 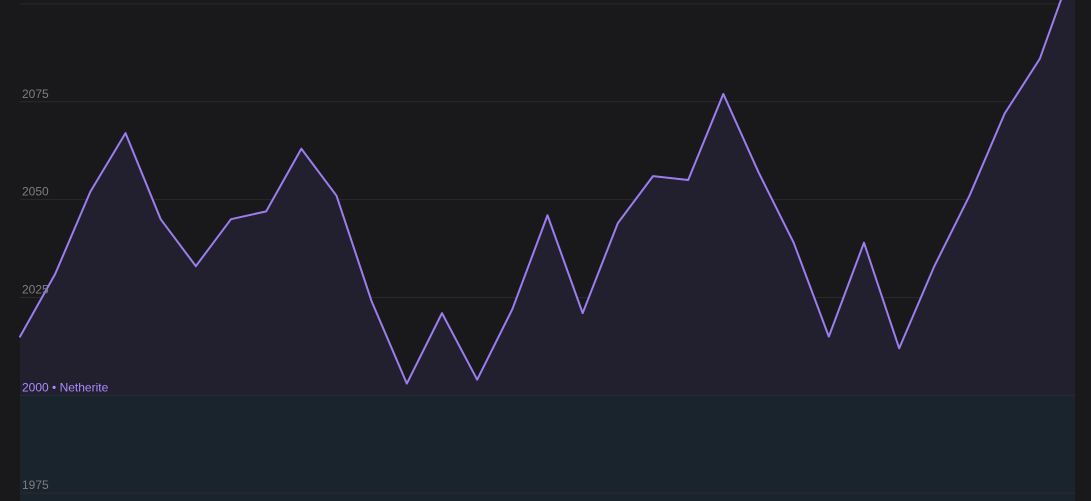 I want to click on y-tick-label-1975: 1975, so click(x=35, y=485).